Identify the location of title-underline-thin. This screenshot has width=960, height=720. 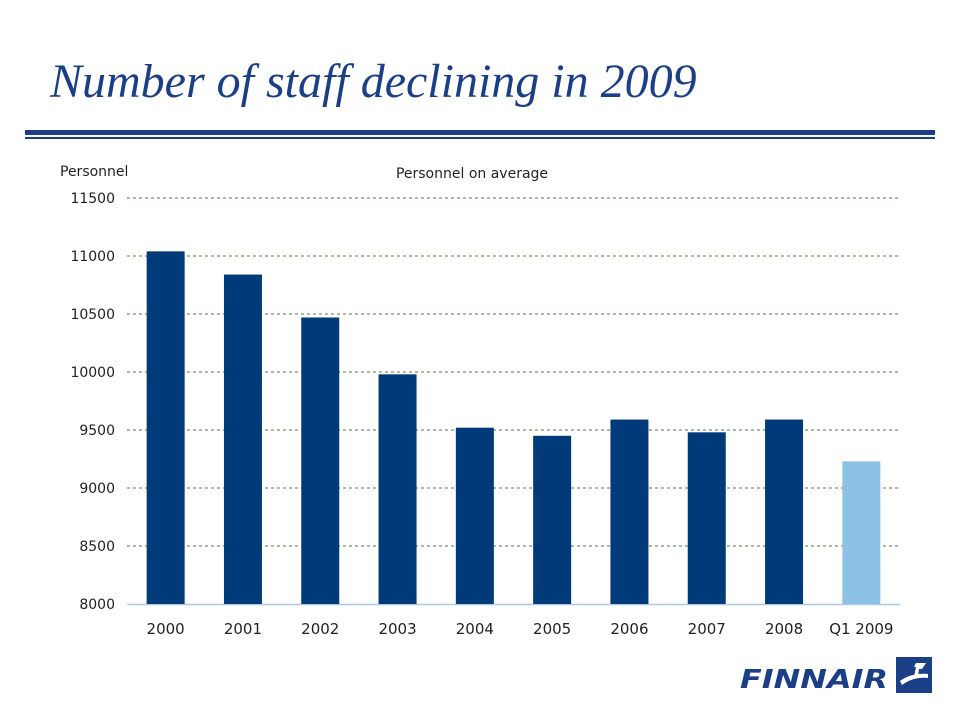
(480, 138).